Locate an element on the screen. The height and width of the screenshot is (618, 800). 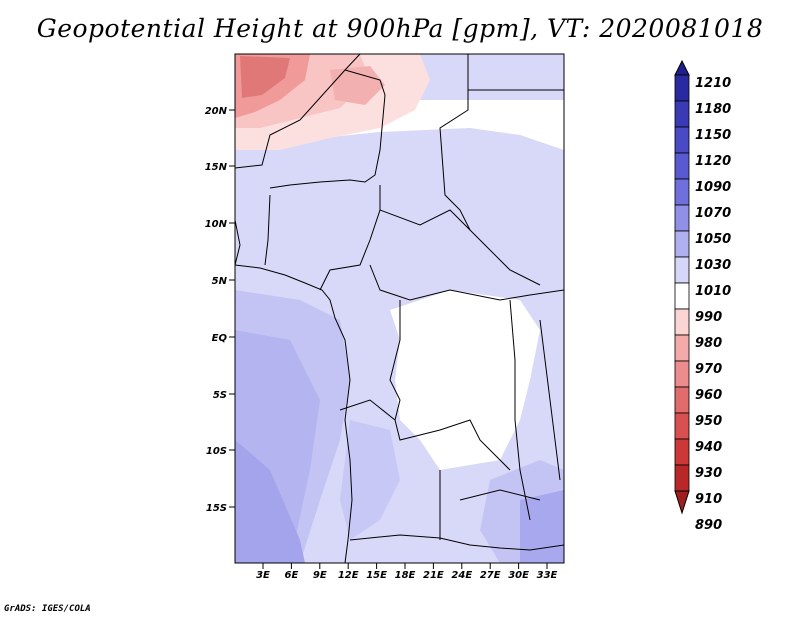
field-blue-sw is located at coordinates (270, 501).